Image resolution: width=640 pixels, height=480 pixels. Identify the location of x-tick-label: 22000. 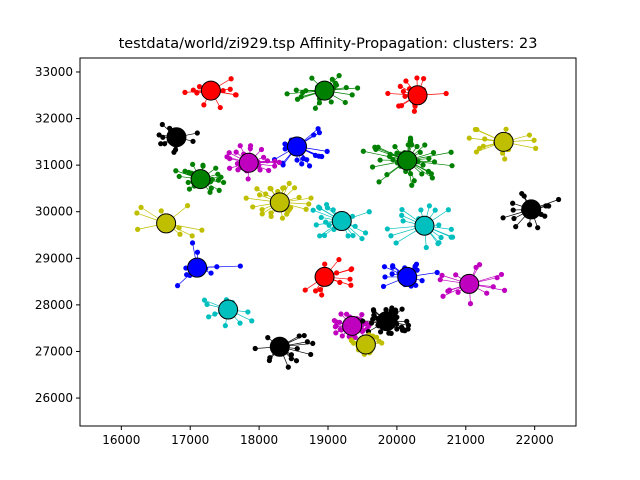
(535, 440).